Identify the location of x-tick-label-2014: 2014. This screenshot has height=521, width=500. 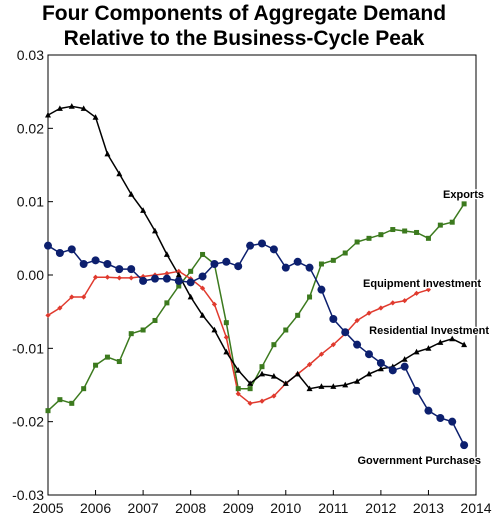
(475, 508).